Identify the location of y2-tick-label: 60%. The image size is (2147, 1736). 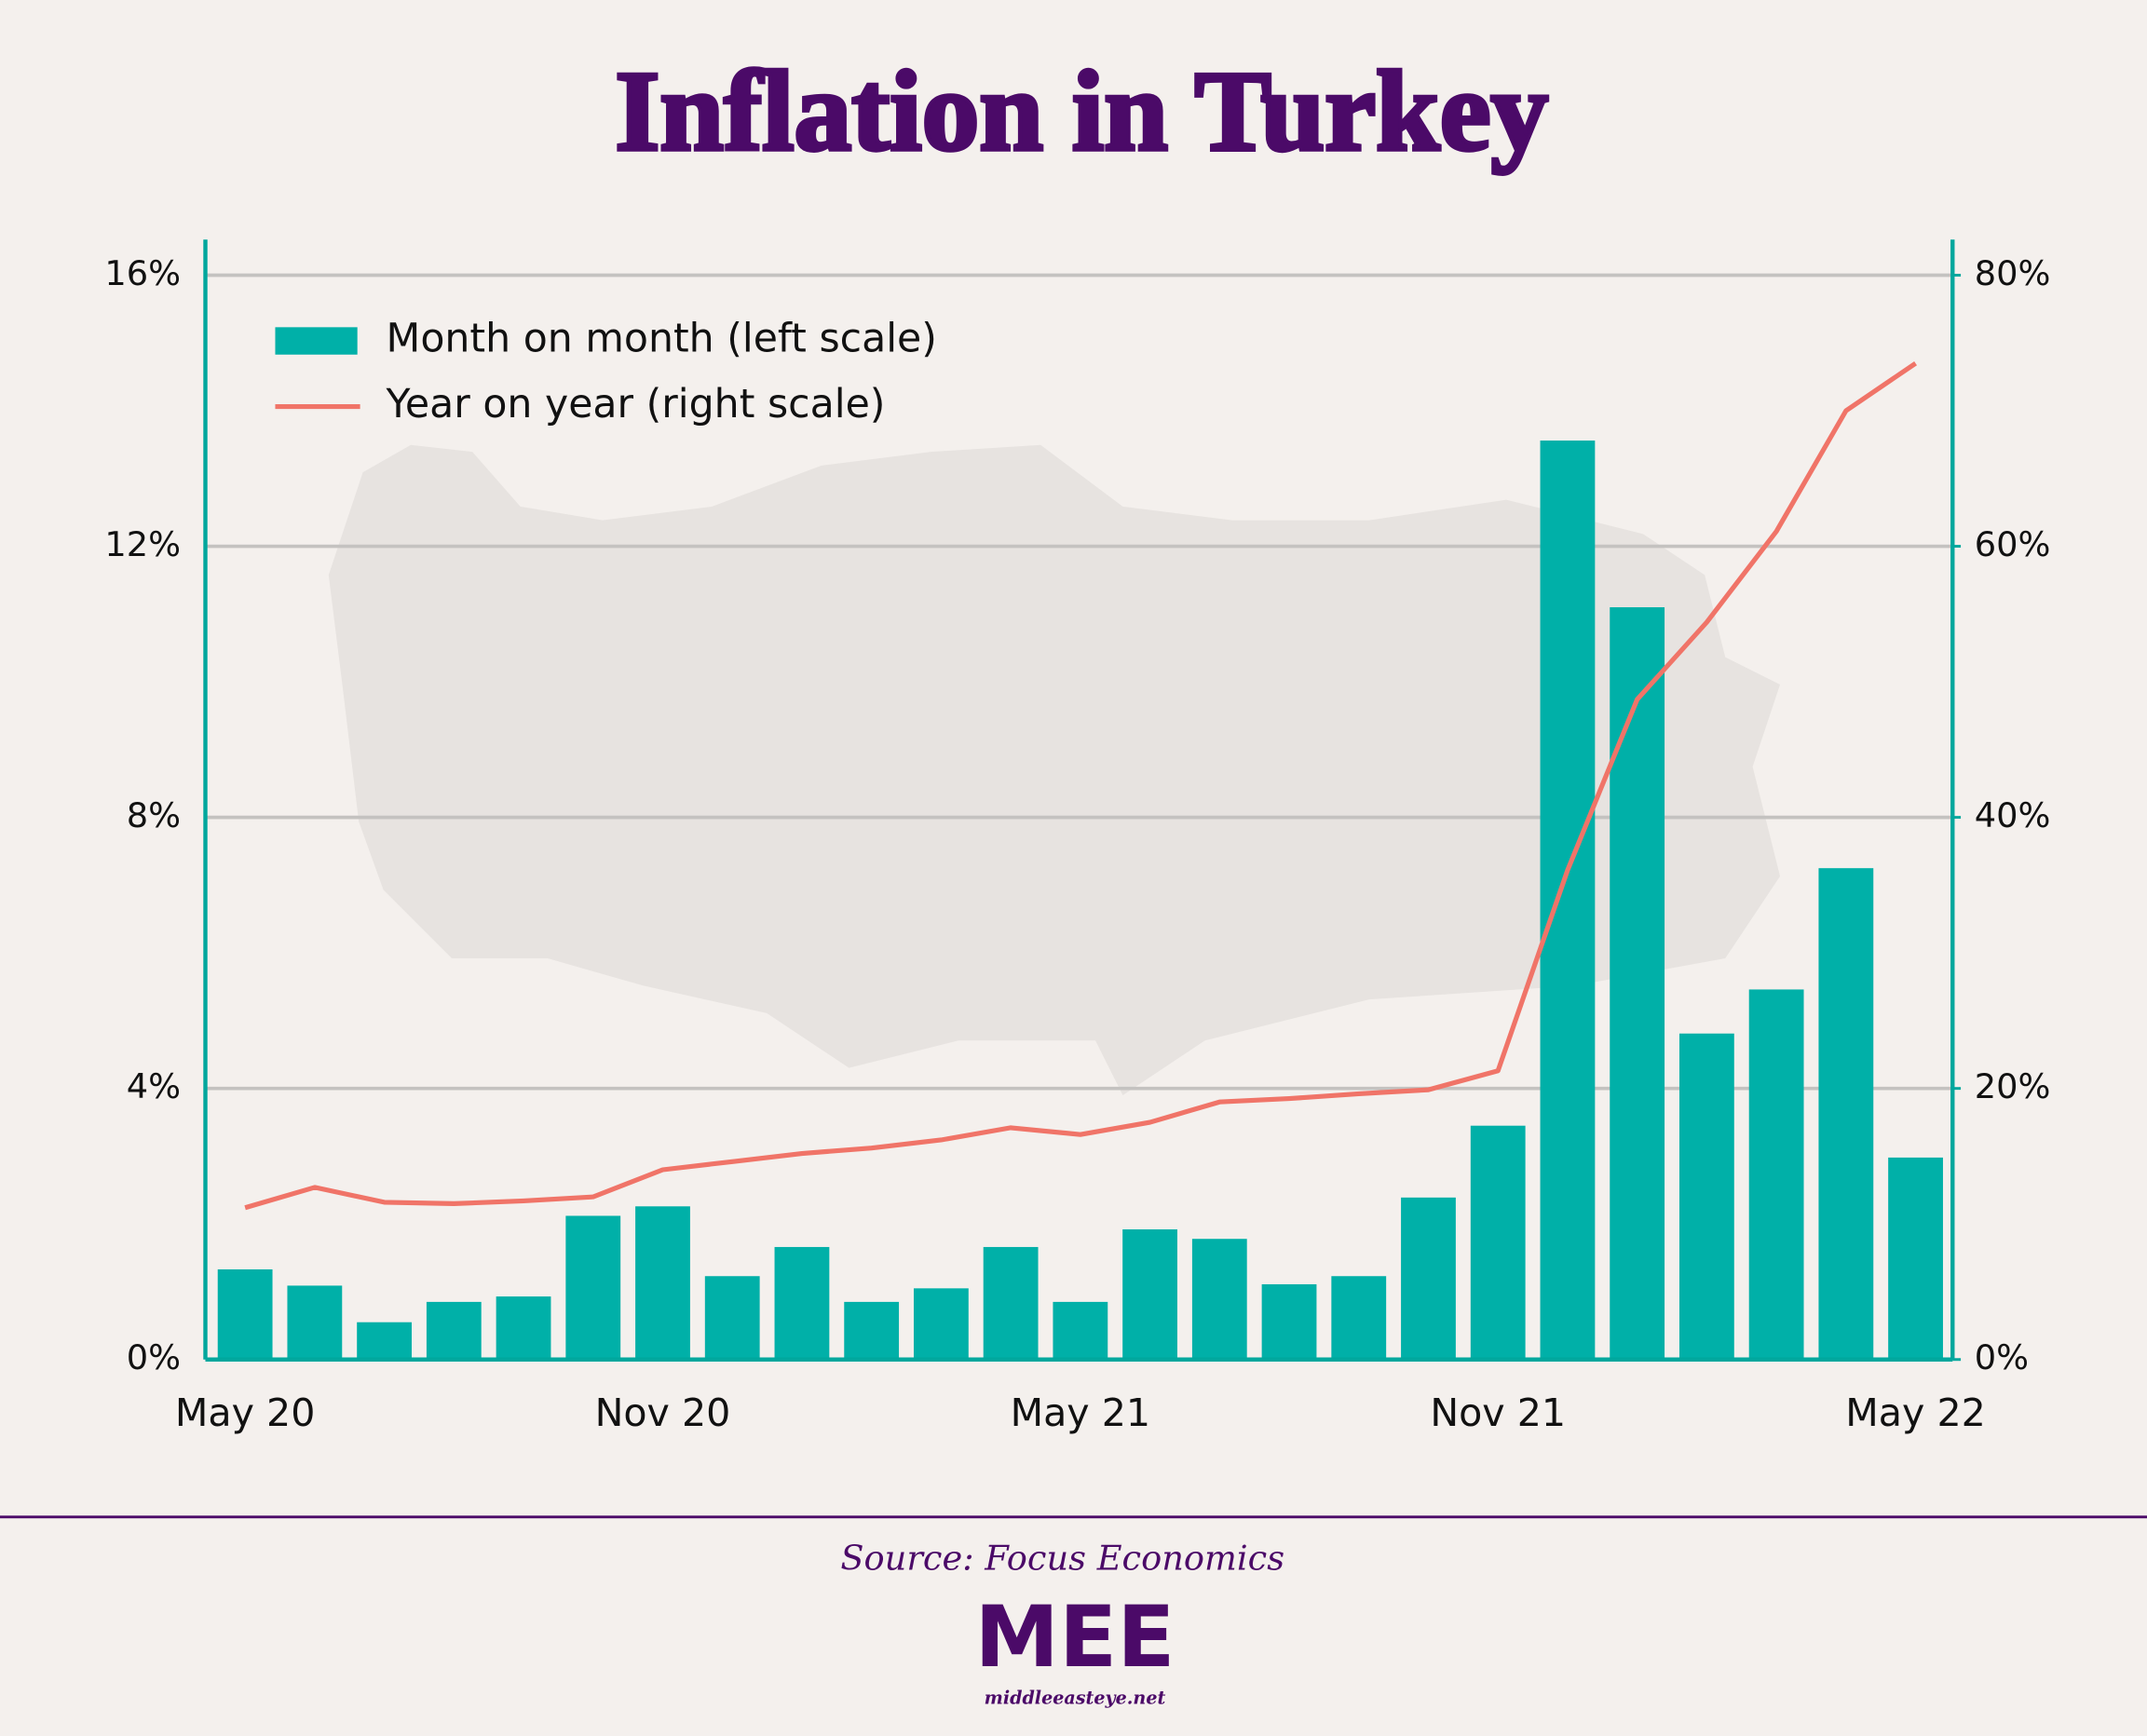
(2013, 544).